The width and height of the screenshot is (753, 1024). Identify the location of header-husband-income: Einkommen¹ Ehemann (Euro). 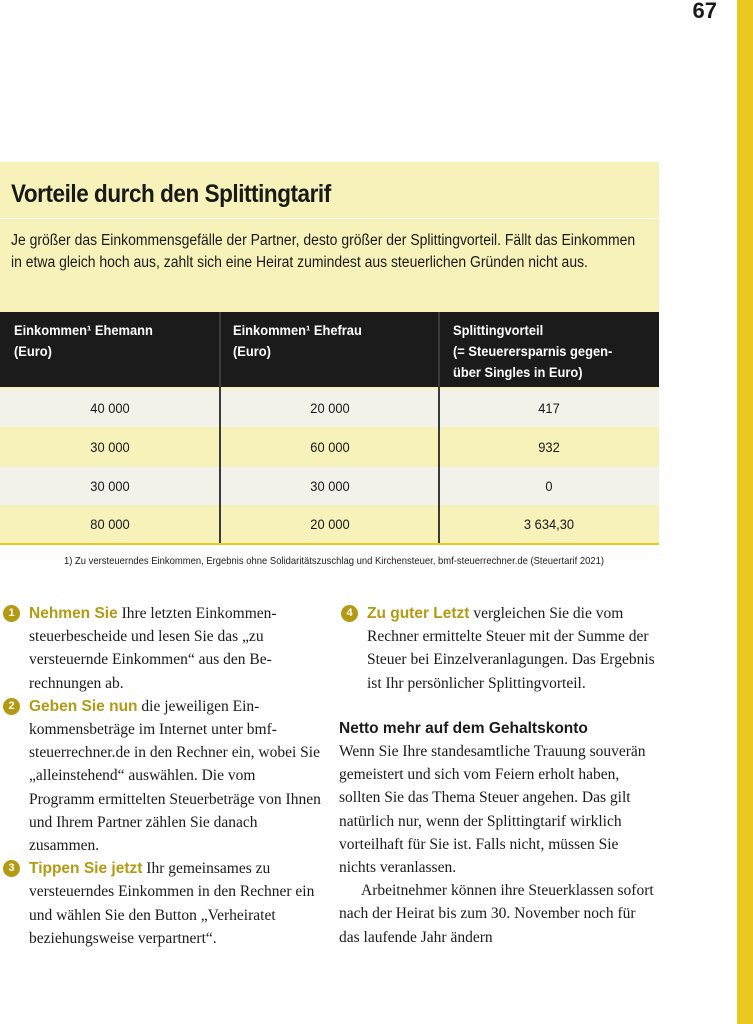
(83, 341).